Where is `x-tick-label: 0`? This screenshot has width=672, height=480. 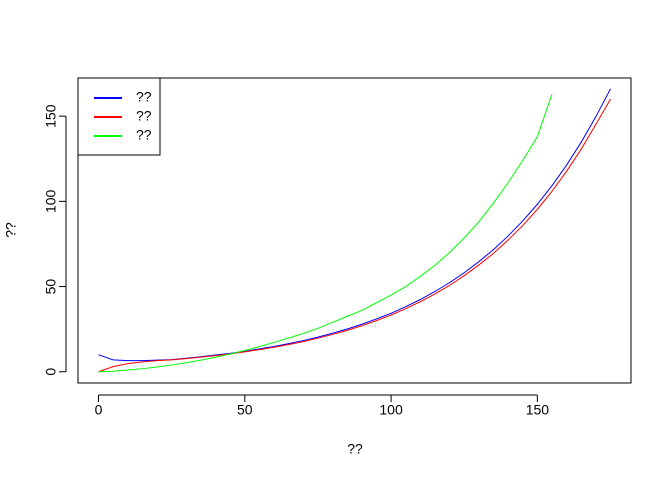
x-tick-label: 0 is located at coordinates (99, 410).